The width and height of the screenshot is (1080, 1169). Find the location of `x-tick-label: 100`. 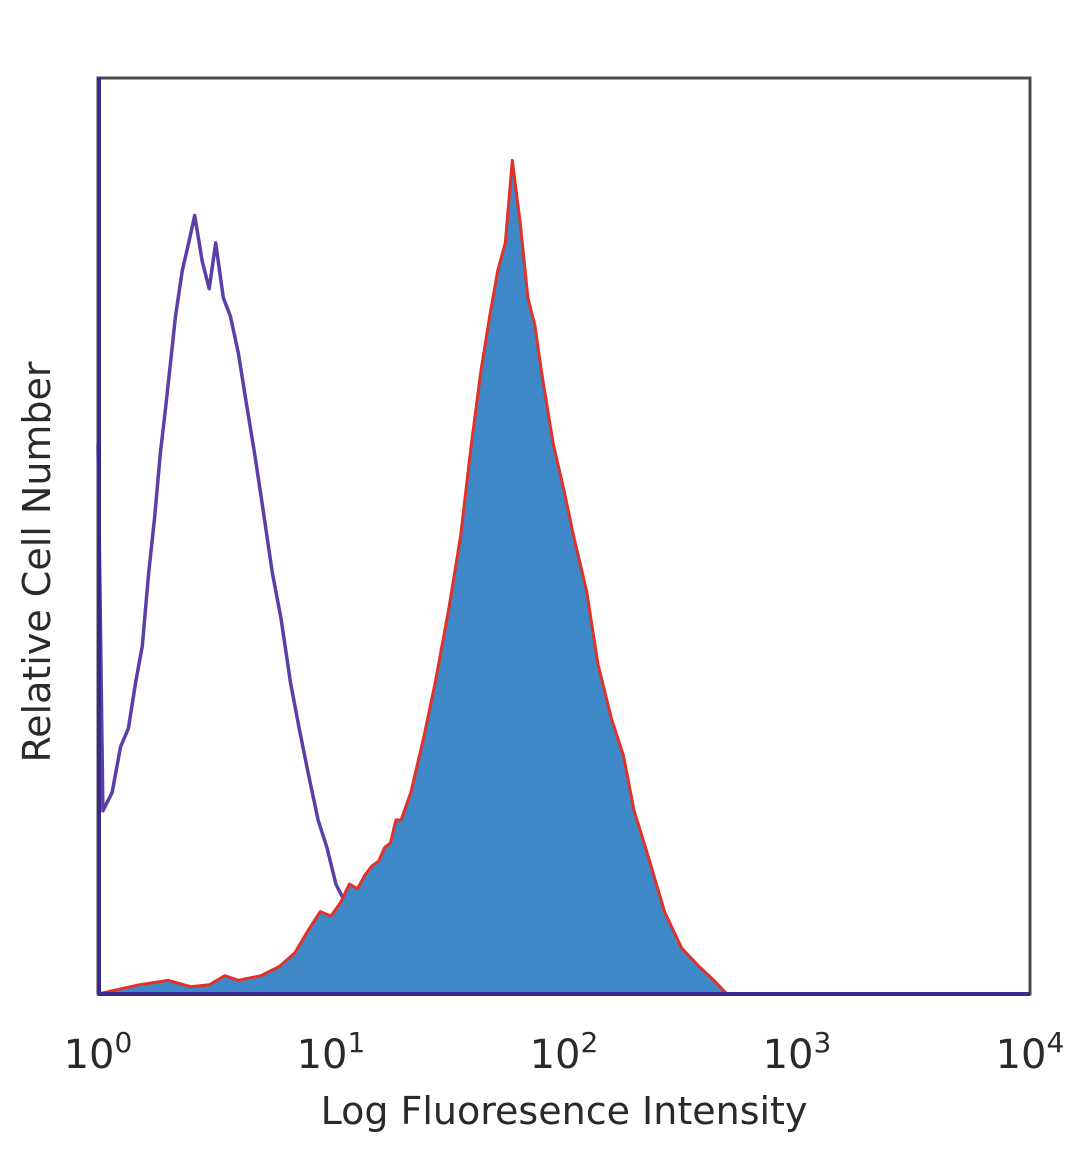

x-tick-label: 100 is located at coordinates (98, 1052).